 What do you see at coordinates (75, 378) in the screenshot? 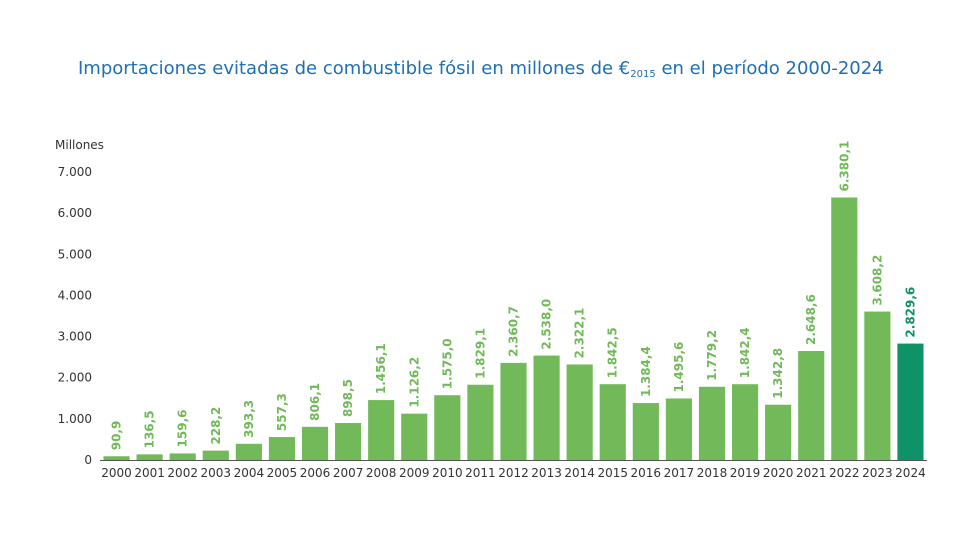
I see `y-tick-label: 2.000` at bounding box center [75, 378].